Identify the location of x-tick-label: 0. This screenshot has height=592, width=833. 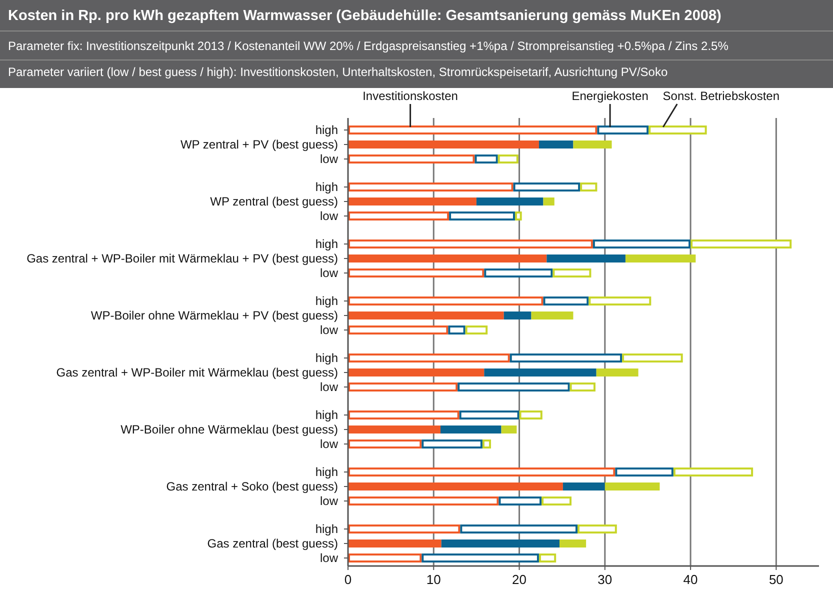
(348, 579).